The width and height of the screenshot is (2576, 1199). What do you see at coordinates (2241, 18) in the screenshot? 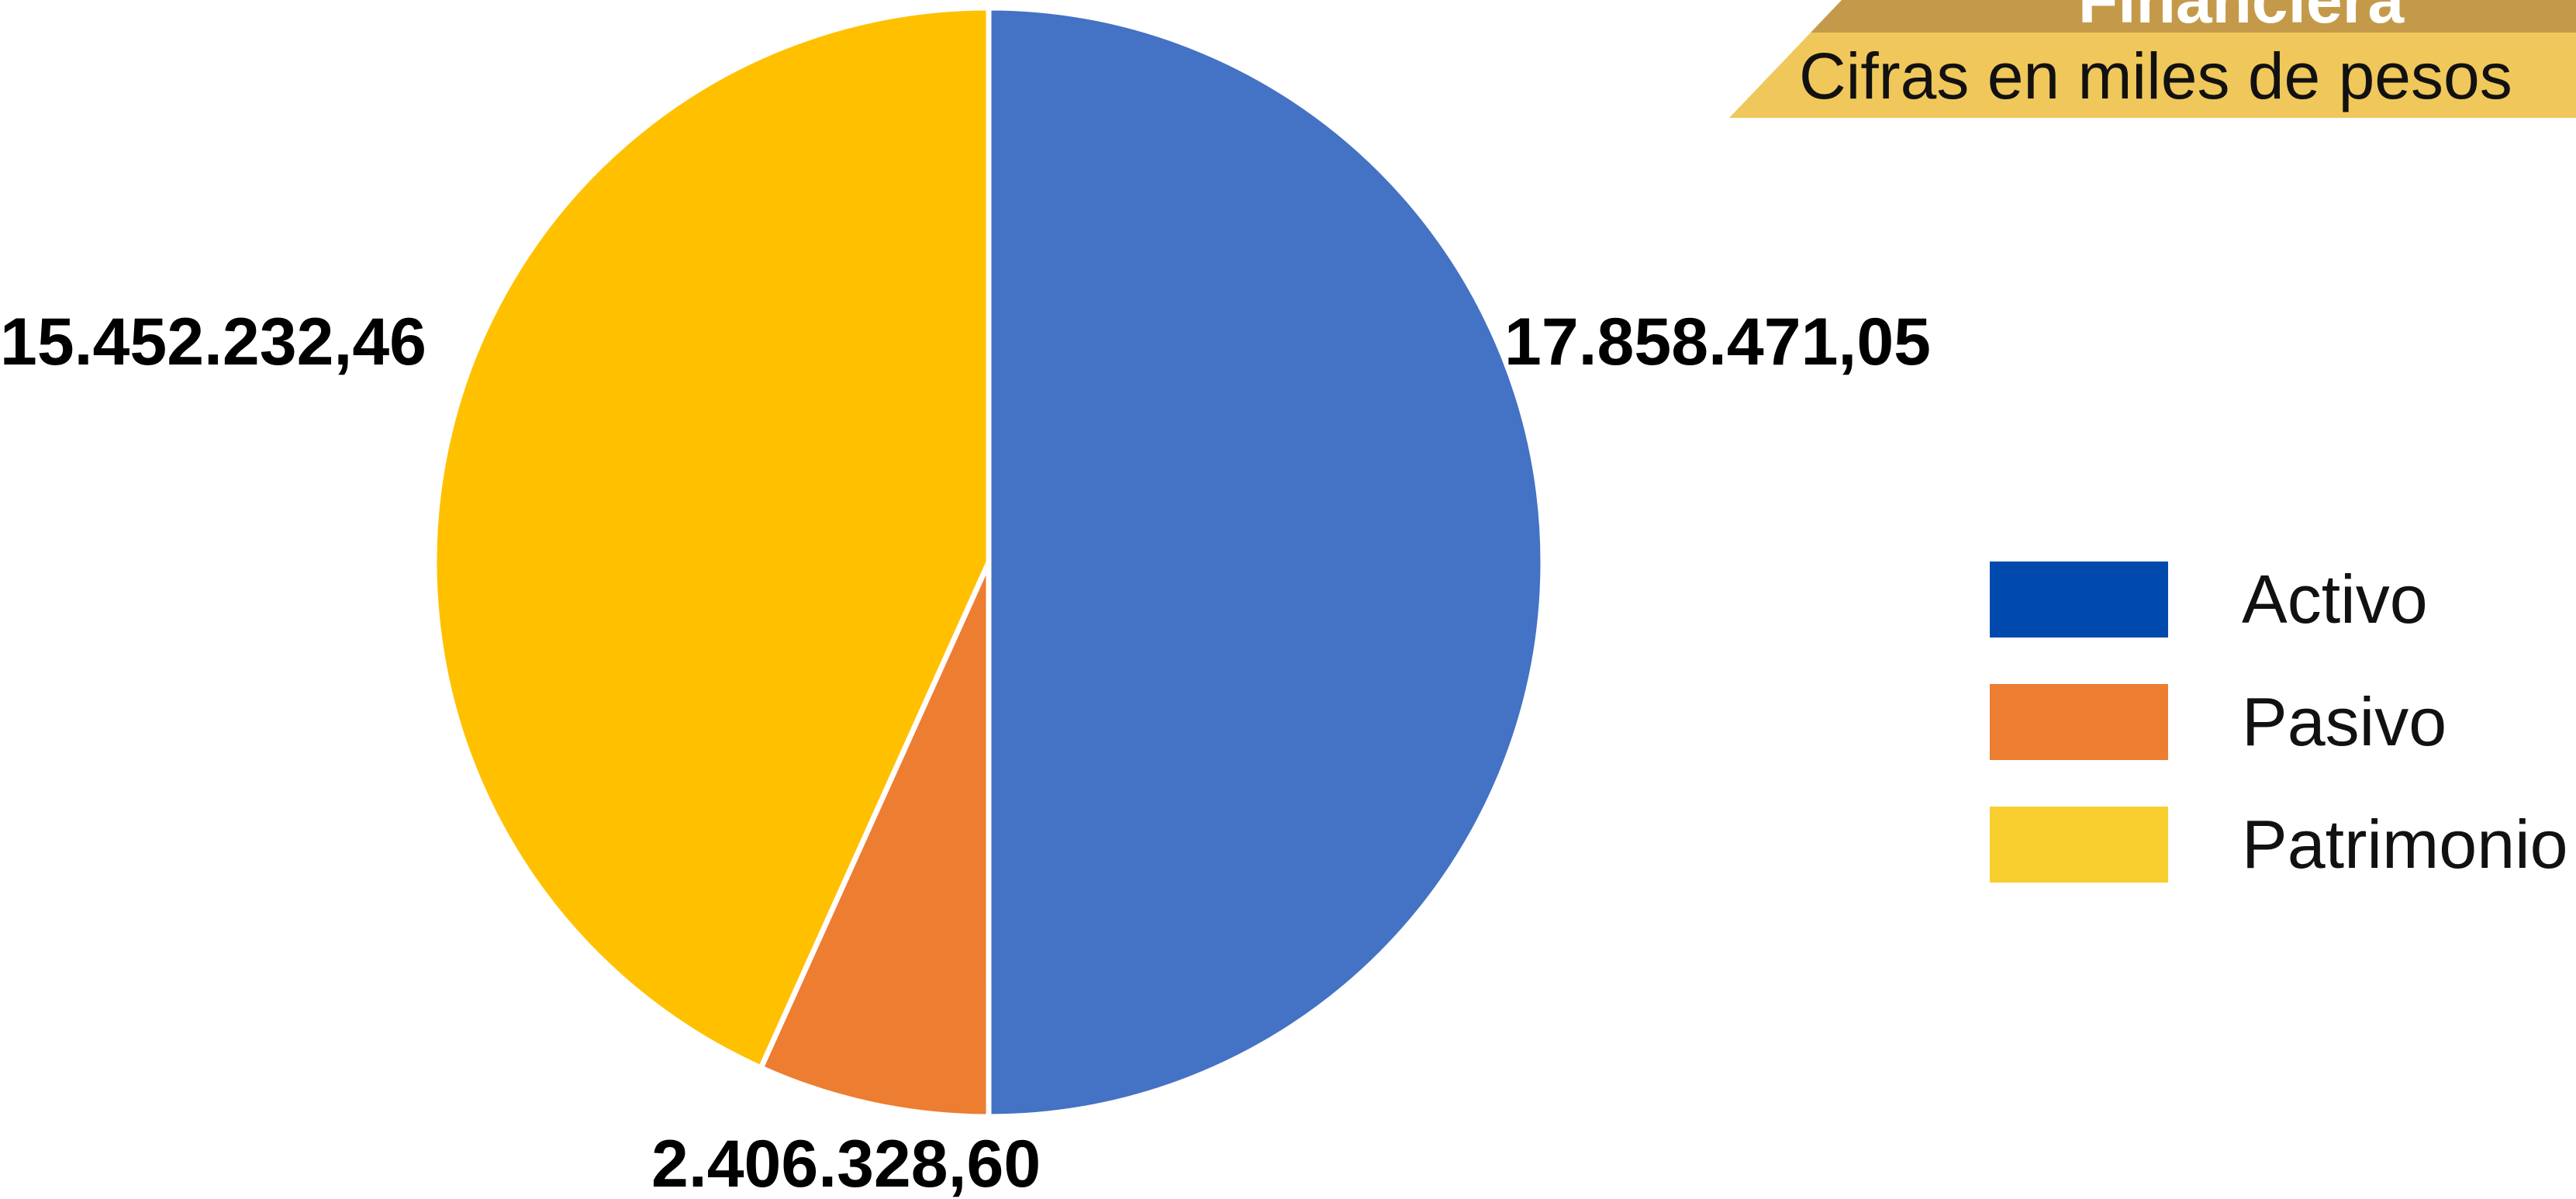
I see `chart-title: Financiera` at bounding box center [2241, 18].